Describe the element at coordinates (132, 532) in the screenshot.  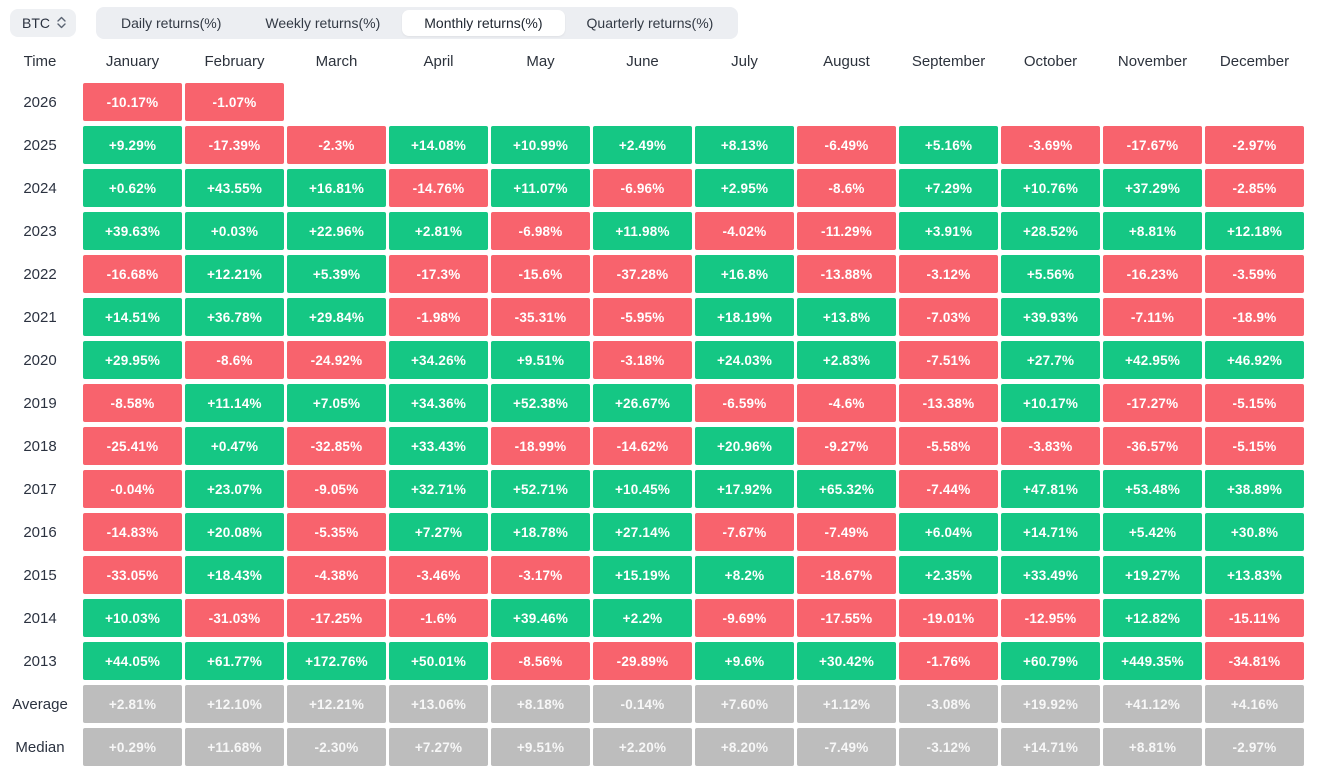
I see `return-cell: -14.83%` at that location.